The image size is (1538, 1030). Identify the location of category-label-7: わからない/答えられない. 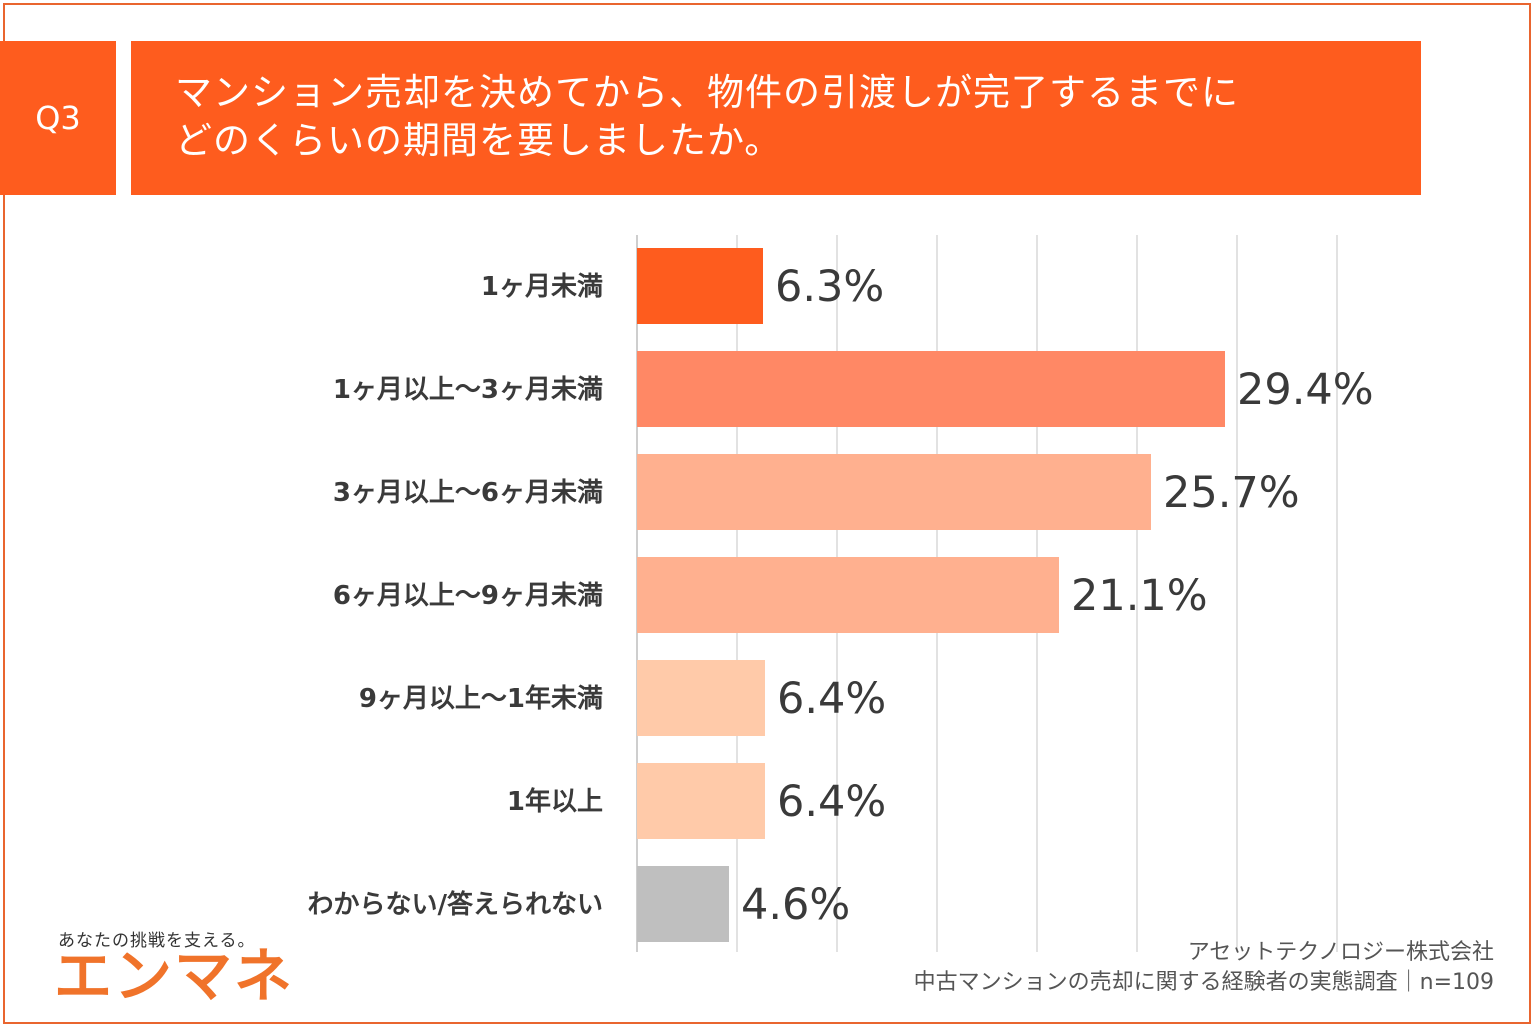
(456, 904).